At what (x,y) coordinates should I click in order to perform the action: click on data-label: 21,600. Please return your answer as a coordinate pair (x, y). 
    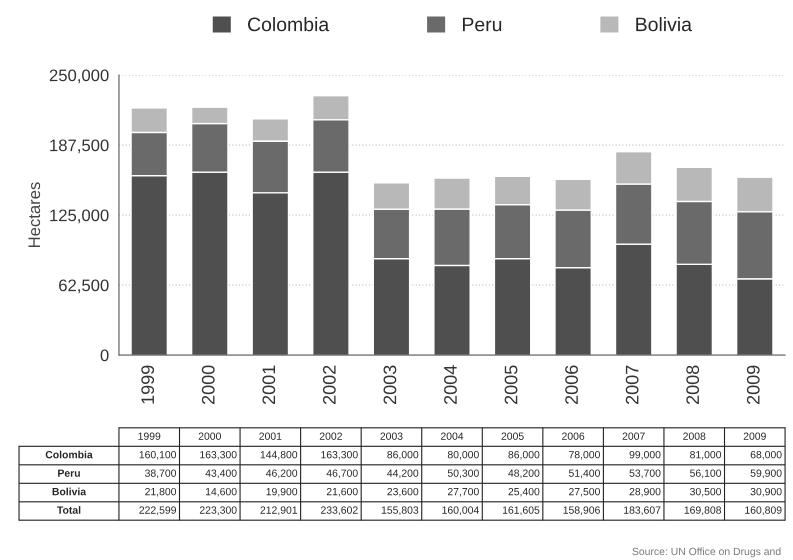
    Looking at the image, I should click on (342, 492).